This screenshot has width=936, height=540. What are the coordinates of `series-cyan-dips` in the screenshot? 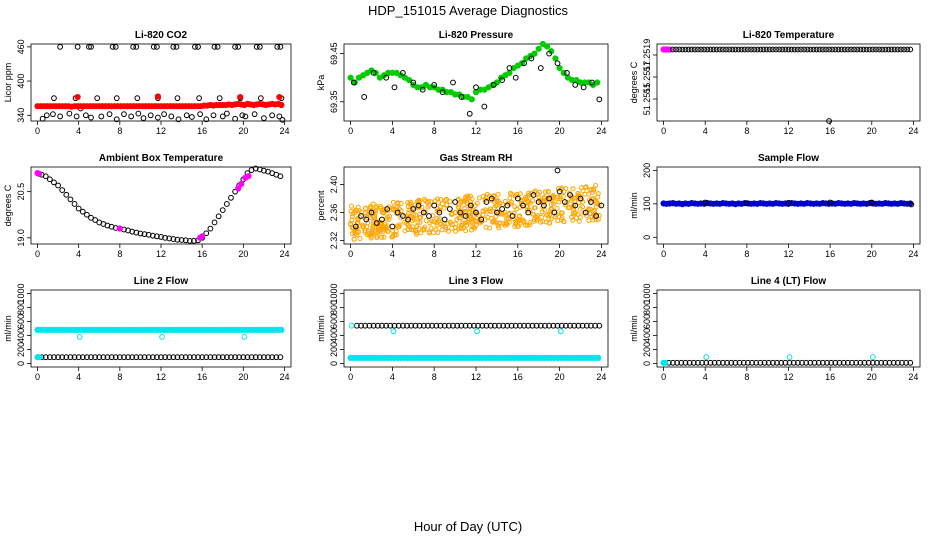 It's located at (456, 328).